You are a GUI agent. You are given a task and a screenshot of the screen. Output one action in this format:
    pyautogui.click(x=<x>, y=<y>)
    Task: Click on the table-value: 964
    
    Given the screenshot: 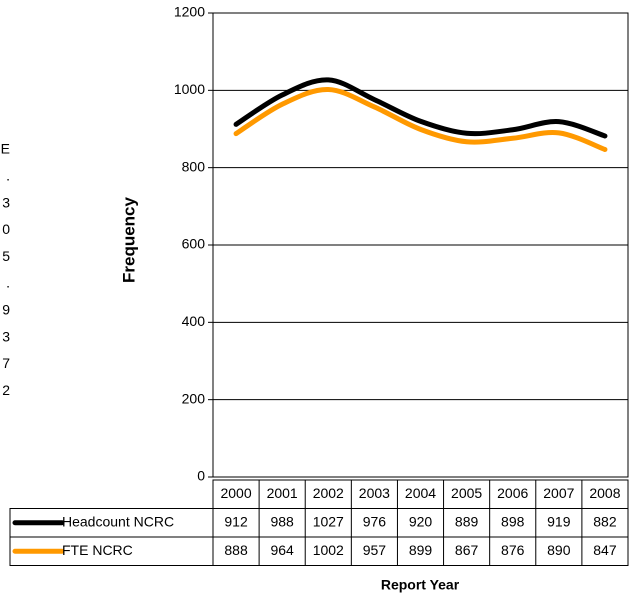 What is the action you would take?
    pyautogui.click(x=282, y=550)
    